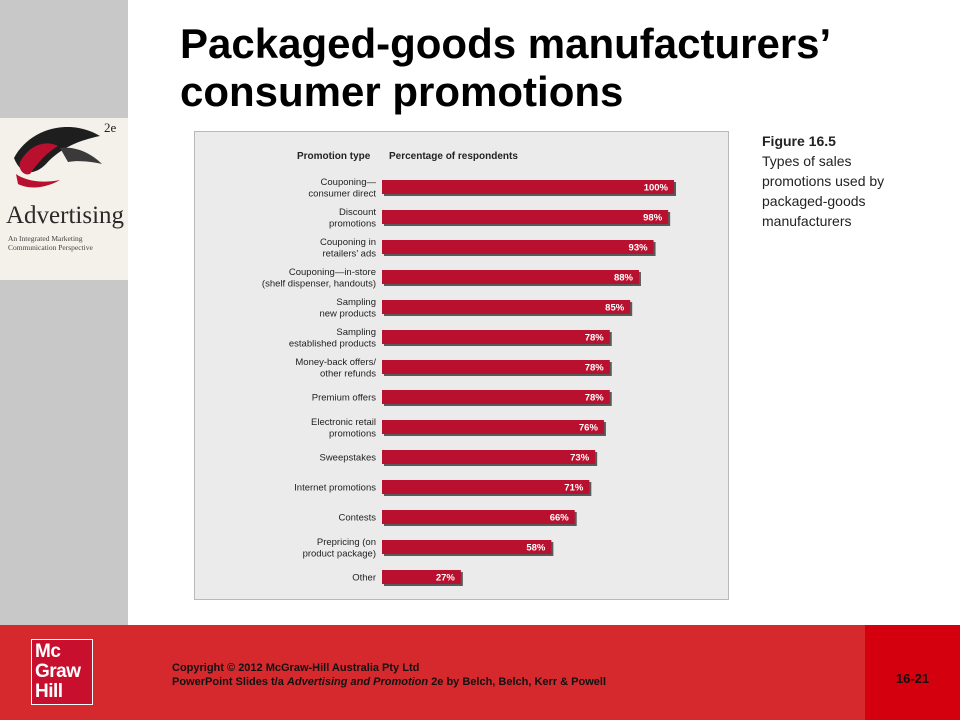 Image resolution: width=960 pixels, height=720 pixels. I want to click on category-label: (shelf dispenser, handouts), so click(319, 283).